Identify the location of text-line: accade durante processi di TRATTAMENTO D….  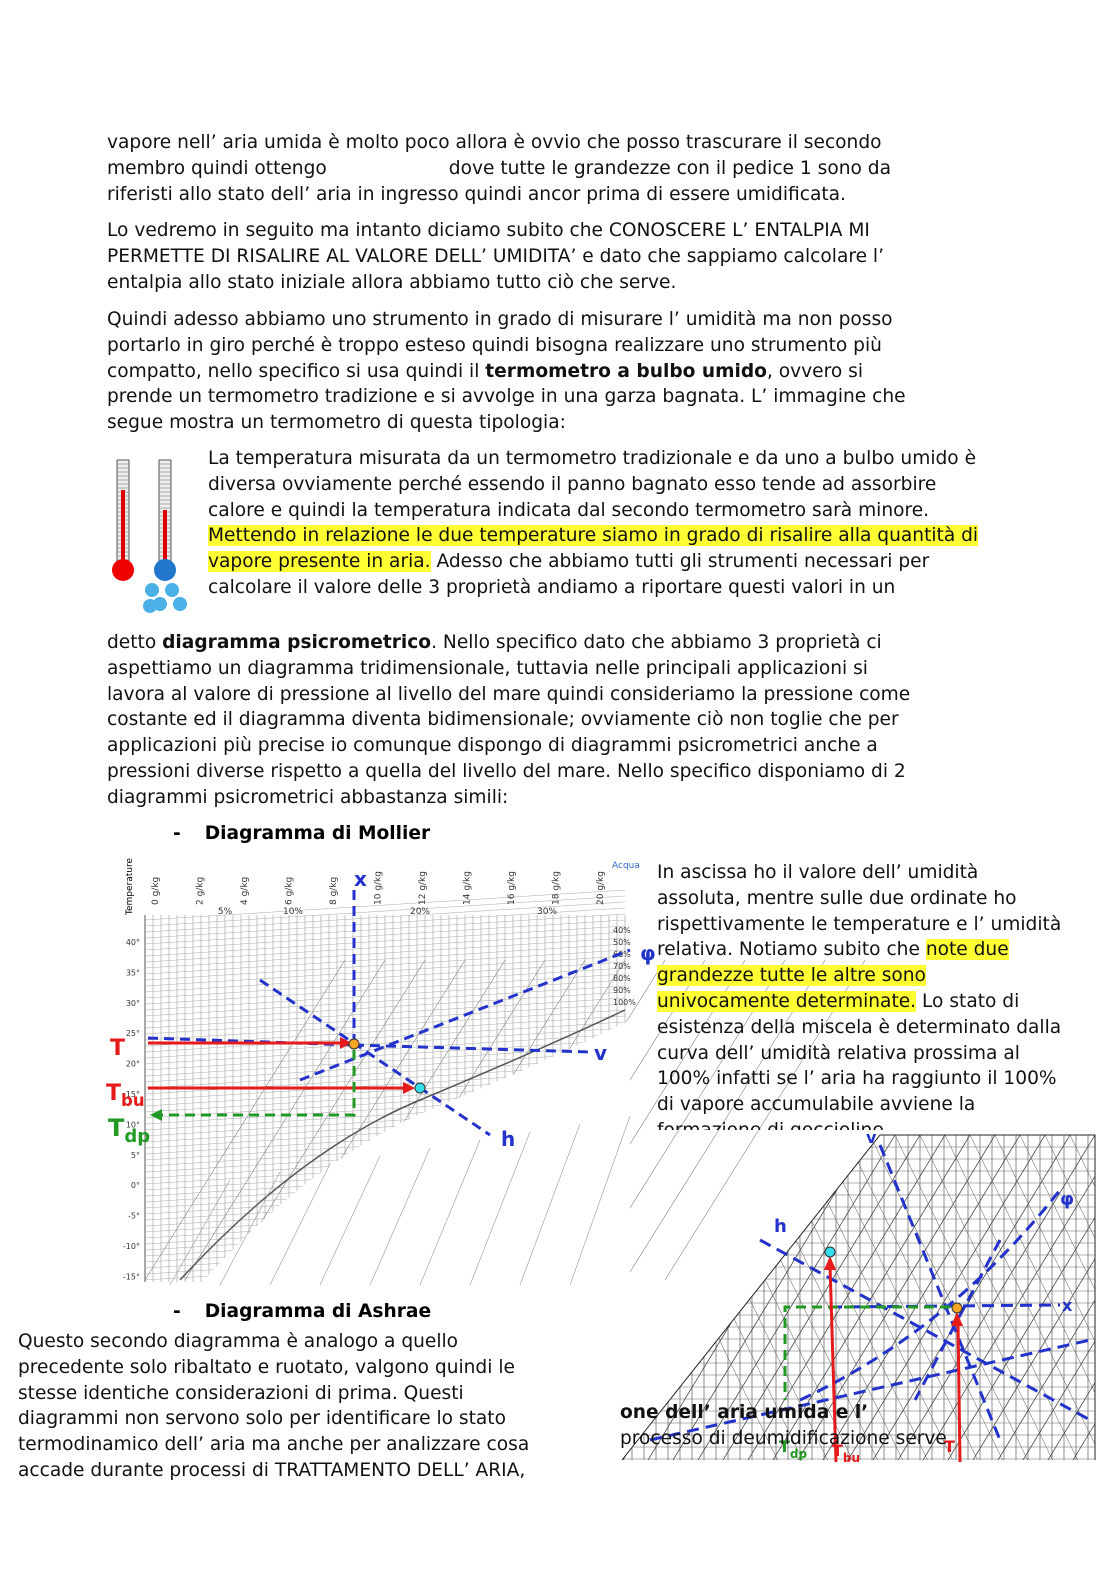
(273, 1471).